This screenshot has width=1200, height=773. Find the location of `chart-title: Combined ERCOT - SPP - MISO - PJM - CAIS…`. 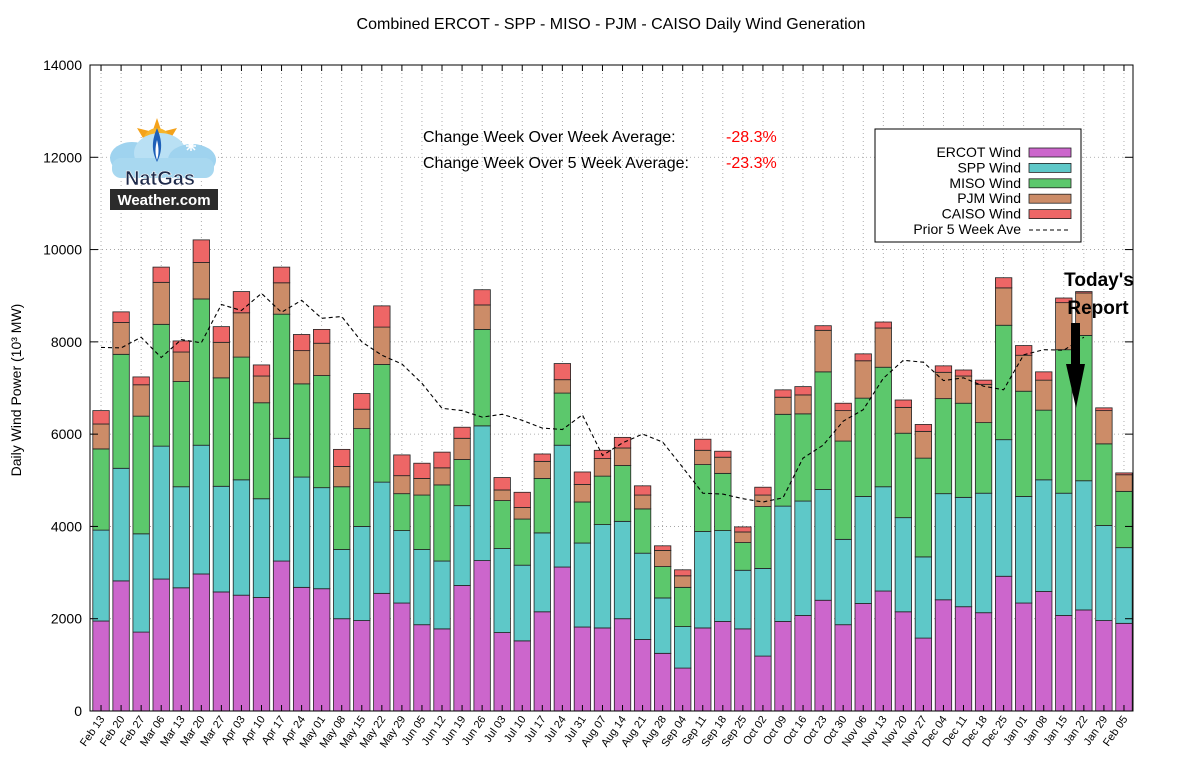

chart-title: Combined ERCOT - SPP - MISO - PJM - CAIS… is located at coordinates (611, 24).